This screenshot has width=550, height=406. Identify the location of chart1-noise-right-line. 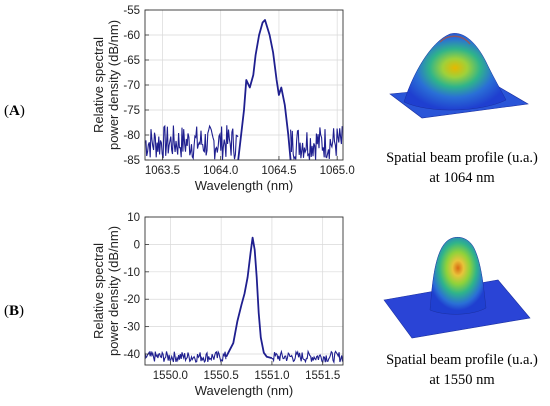
(316, 143).